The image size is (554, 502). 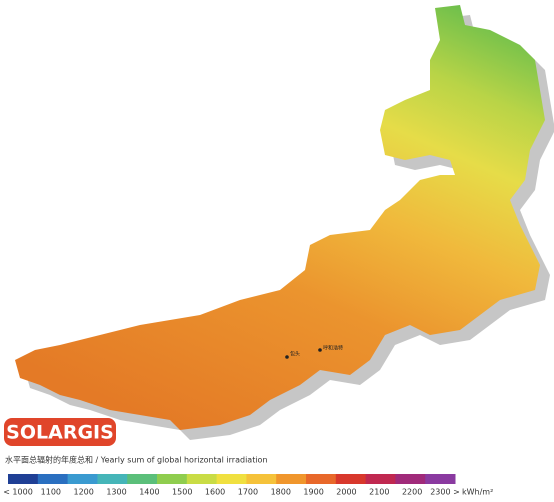 What do you see at coordinates (149, 492) in the screenshot?
I see `legend-label: 1400` at bounding box center [149, 492].